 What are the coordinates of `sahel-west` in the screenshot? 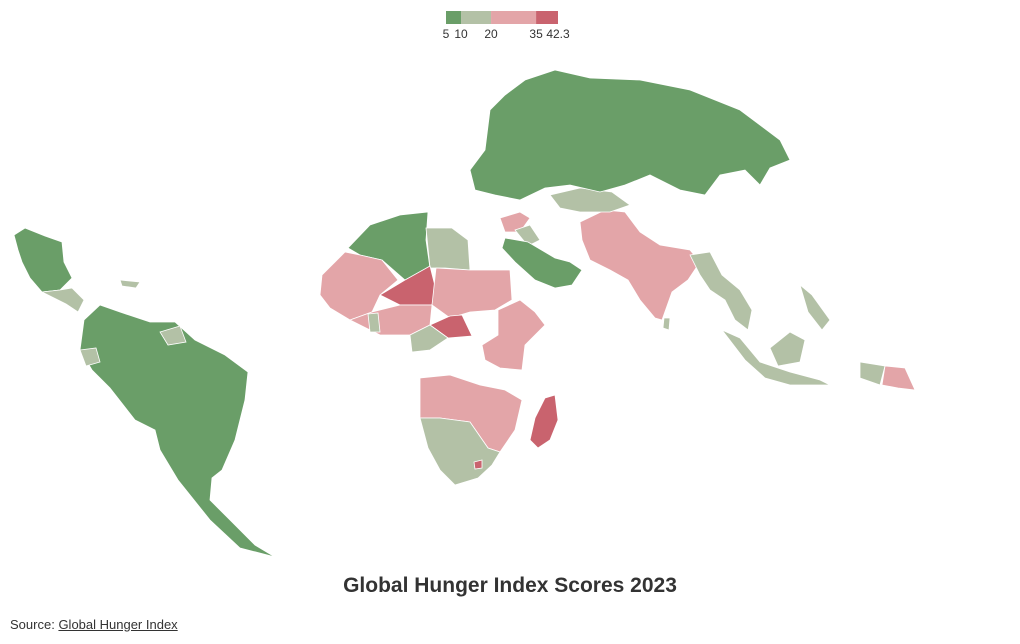 It's located at (359, 286).